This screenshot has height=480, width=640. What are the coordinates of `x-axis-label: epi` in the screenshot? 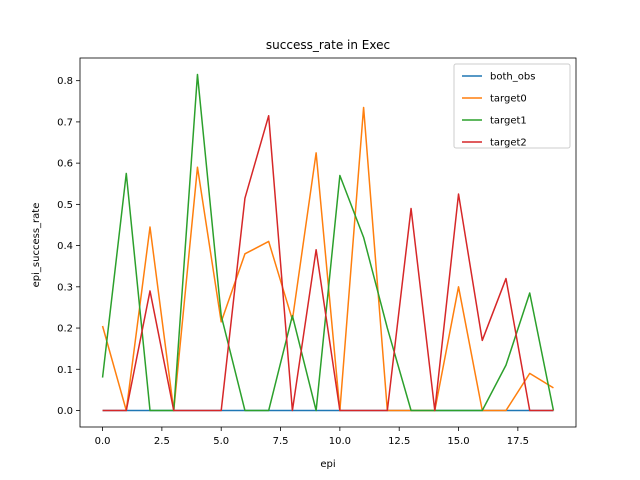 It's located at (327, 464).